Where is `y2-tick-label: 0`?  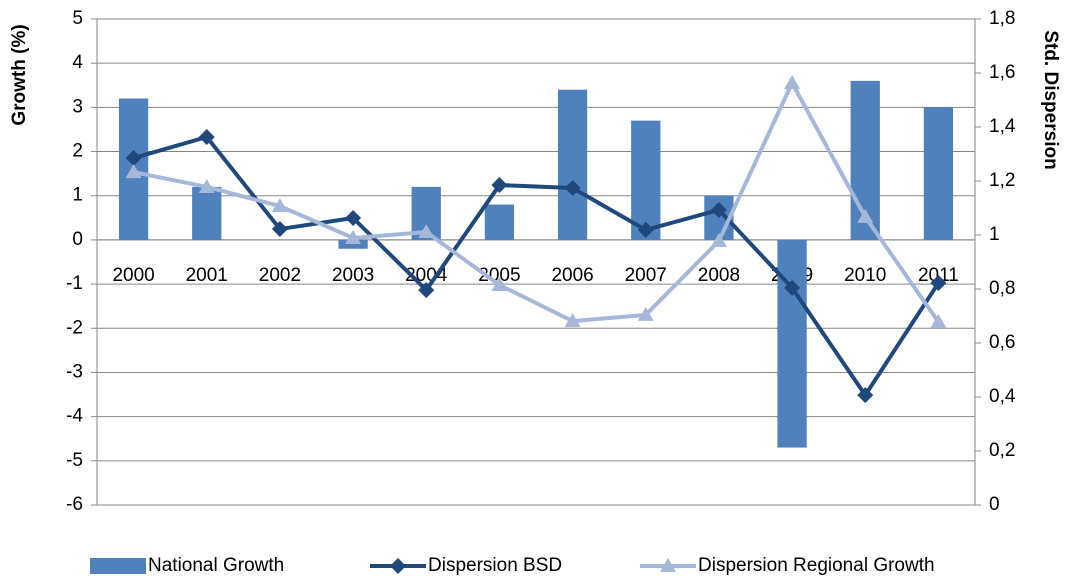
y2-tick-label: 0 is located at coordinates (994, 504).